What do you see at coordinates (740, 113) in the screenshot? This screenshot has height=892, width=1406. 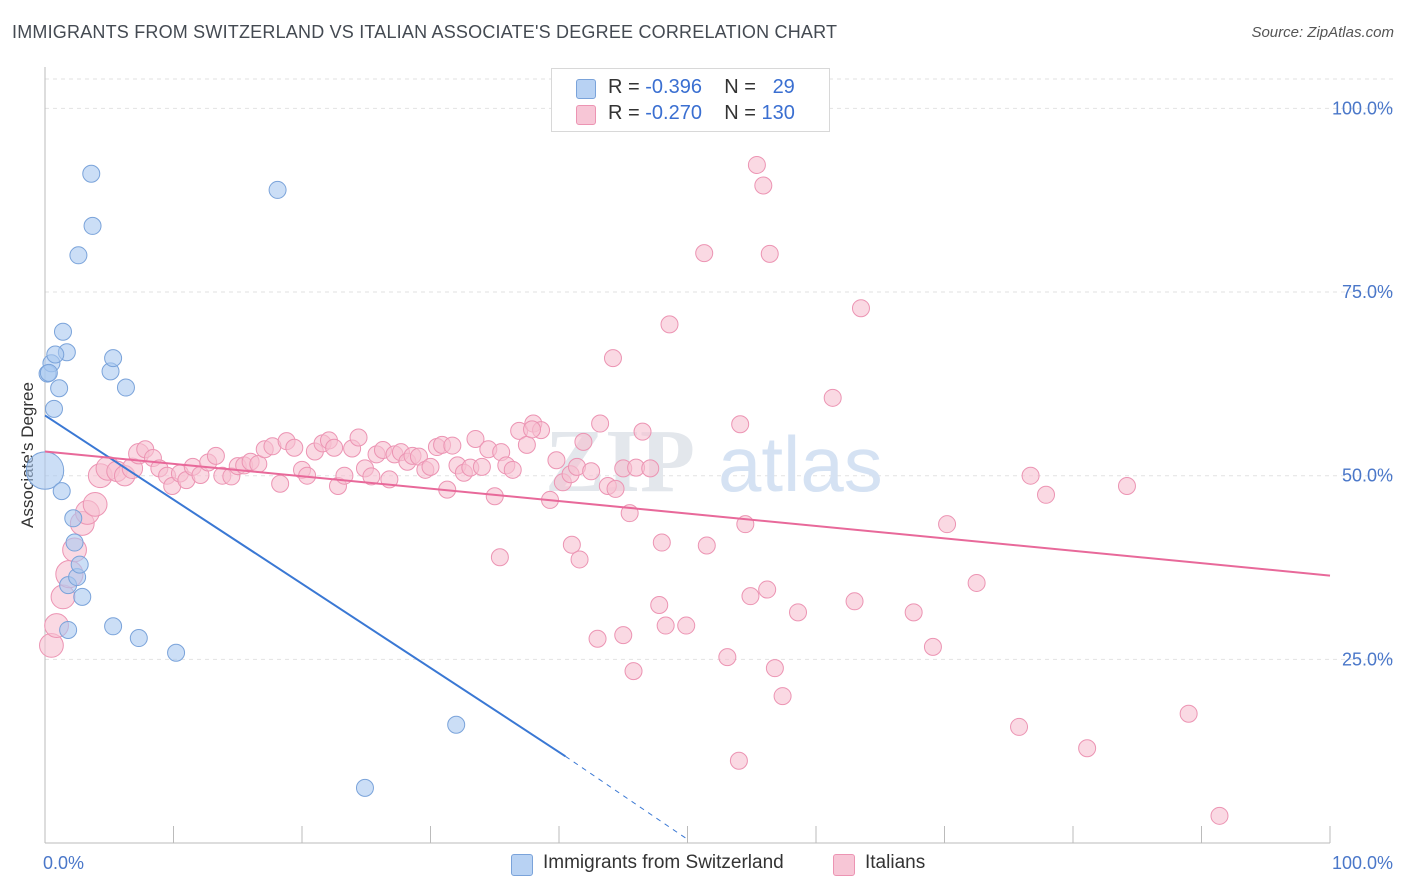 I see `legend-n-label: N =` at bounding box center [740, 113].